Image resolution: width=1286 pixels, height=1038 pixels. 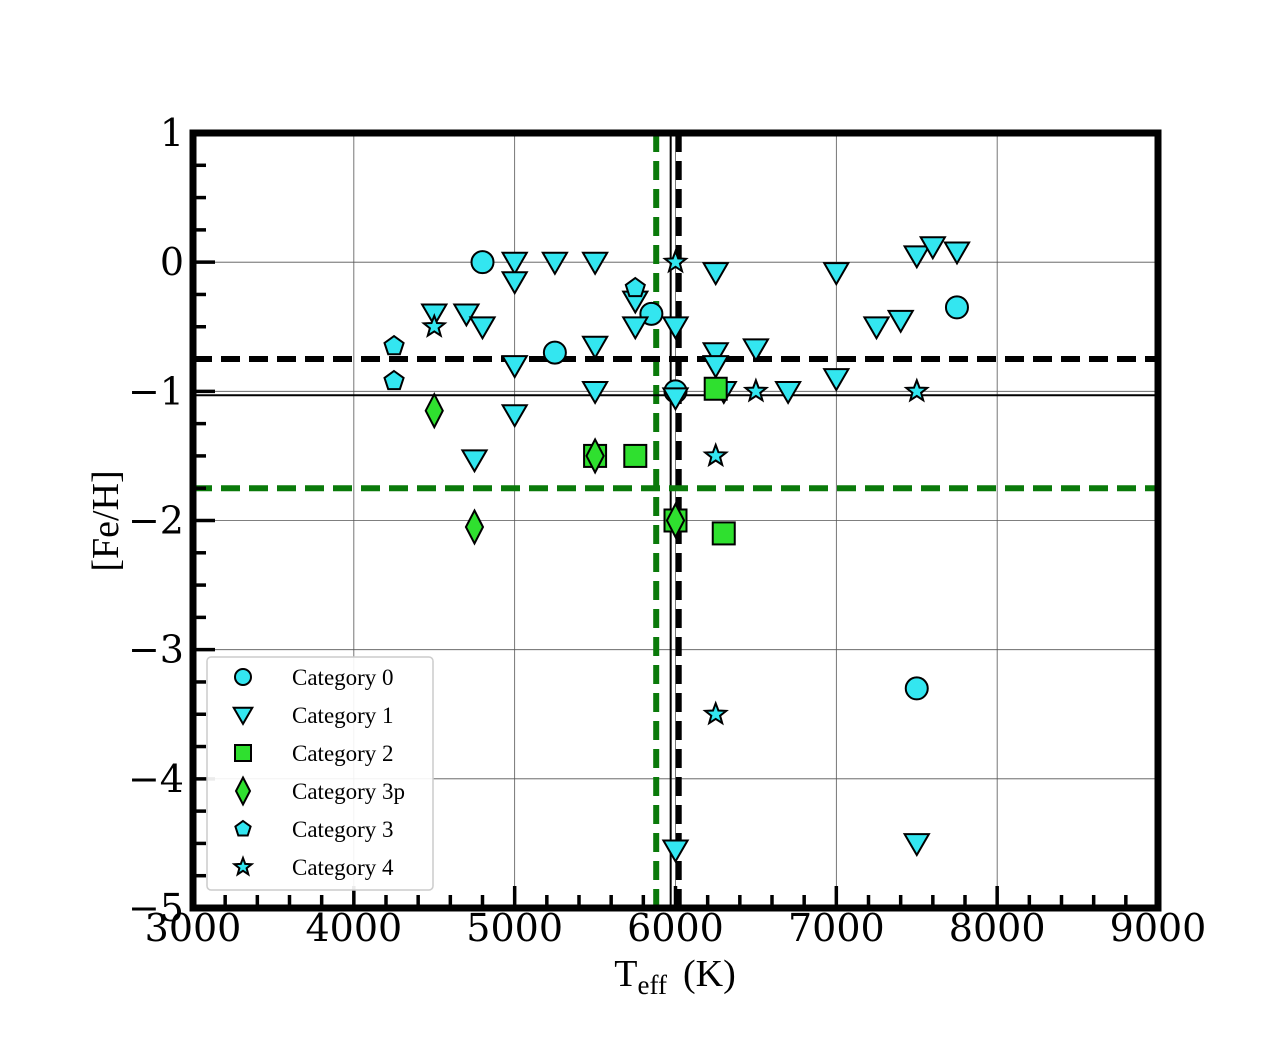 I want to click on y-tick-label: −4, so click(x=156, y=779).